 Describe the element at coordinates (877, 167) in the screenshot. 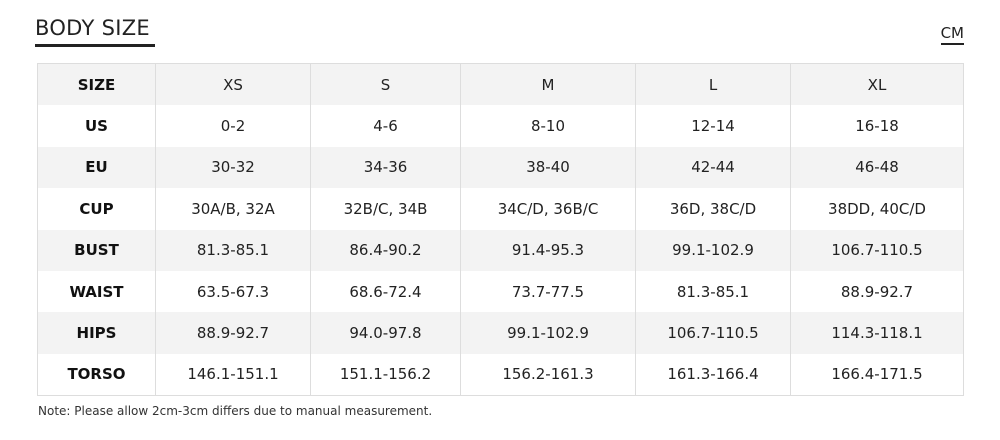

I see `table-cell: 46-48` at that location.